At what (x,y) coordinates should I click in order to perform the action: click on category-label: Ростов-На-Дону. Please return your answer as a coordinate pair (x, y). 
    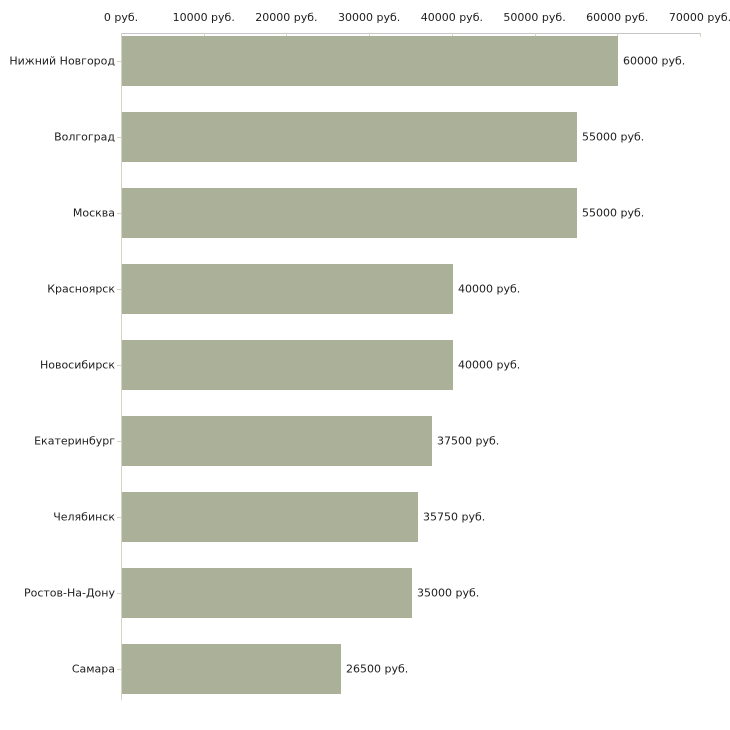
    Looking at the image, I should click on (69, 593).